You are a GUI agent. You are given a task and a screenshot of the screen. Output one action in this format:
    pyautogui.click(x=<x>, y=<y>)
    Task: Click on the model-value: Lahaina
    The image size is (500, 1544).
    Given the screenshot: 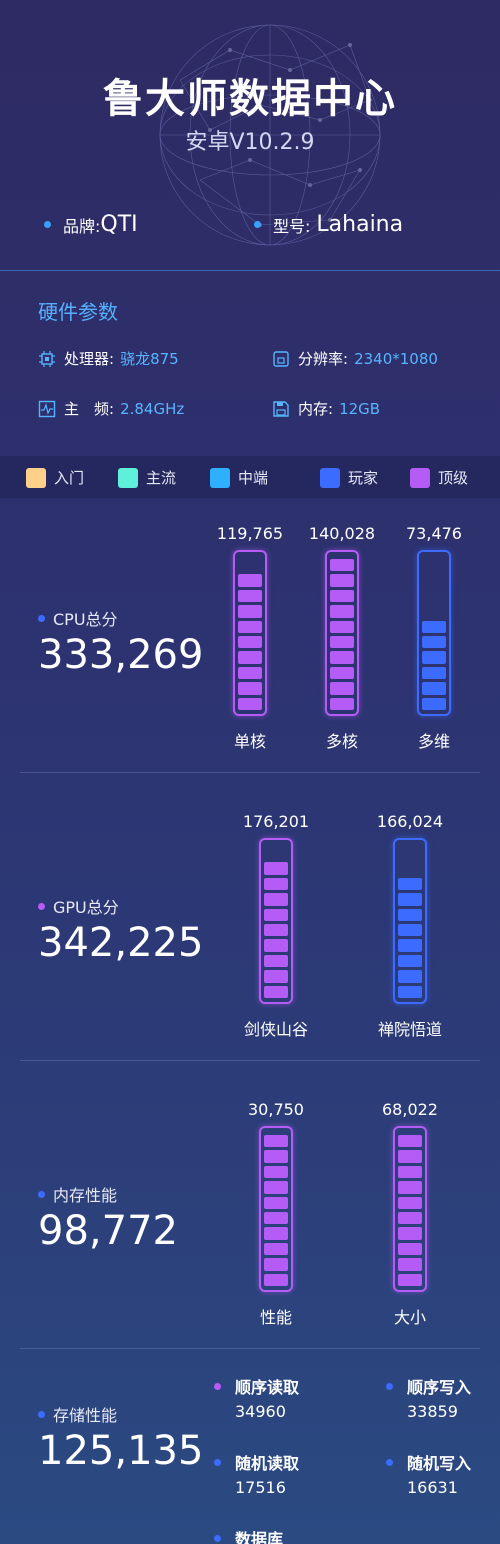 What is the action you would take?
    pyautogui.click(x=360, y=224)
    